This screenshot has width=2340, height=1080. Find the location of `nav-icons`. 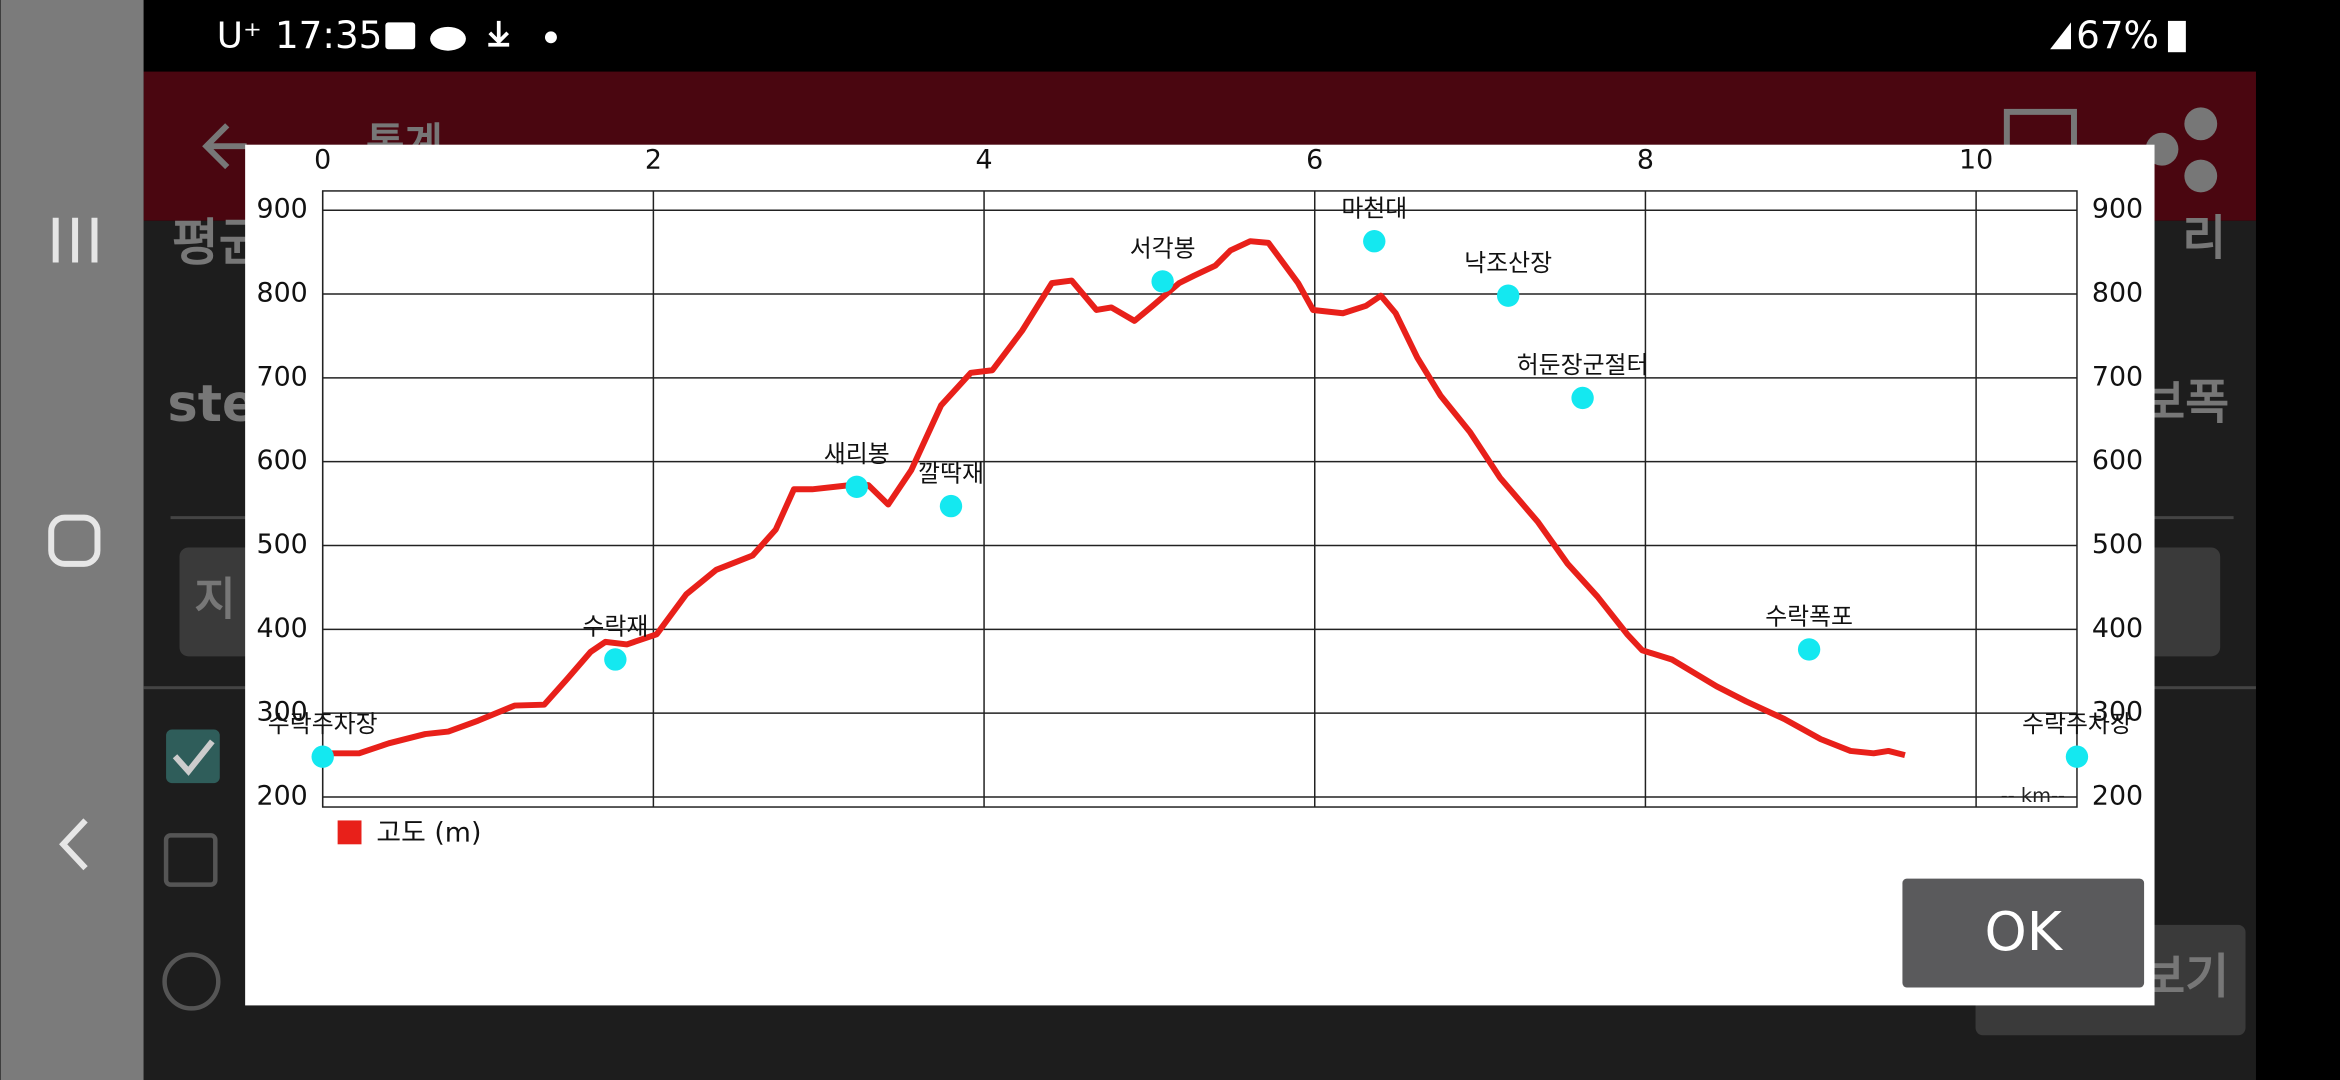

nav-icons is located at coordinates (74, 544).